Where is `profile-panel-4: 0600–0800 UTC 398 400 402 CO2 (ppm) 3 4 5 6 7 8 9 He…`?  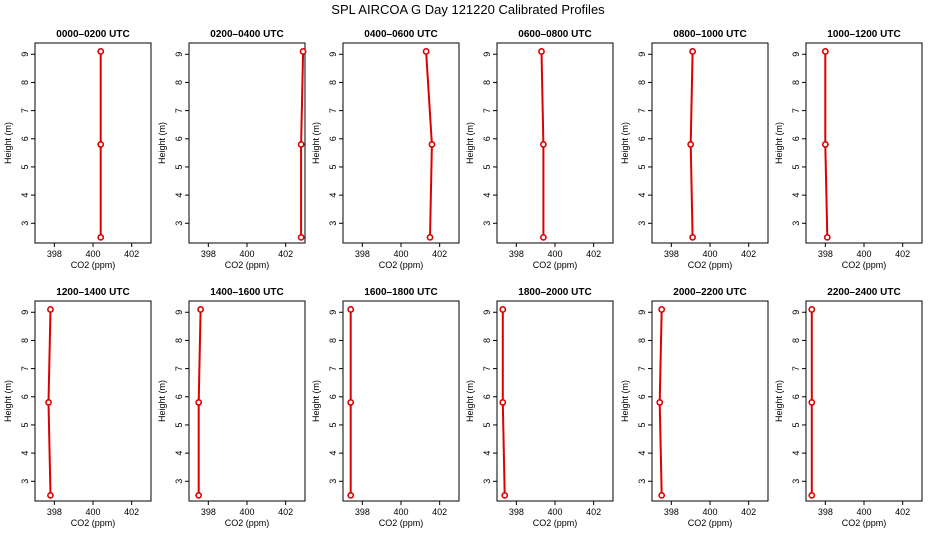
profile-panel-4: 0600–0800 UTC 398 400 402 CO2 (ppm) 3 4 5 6 7 8 9 He… is located at coordinates (539, 149).